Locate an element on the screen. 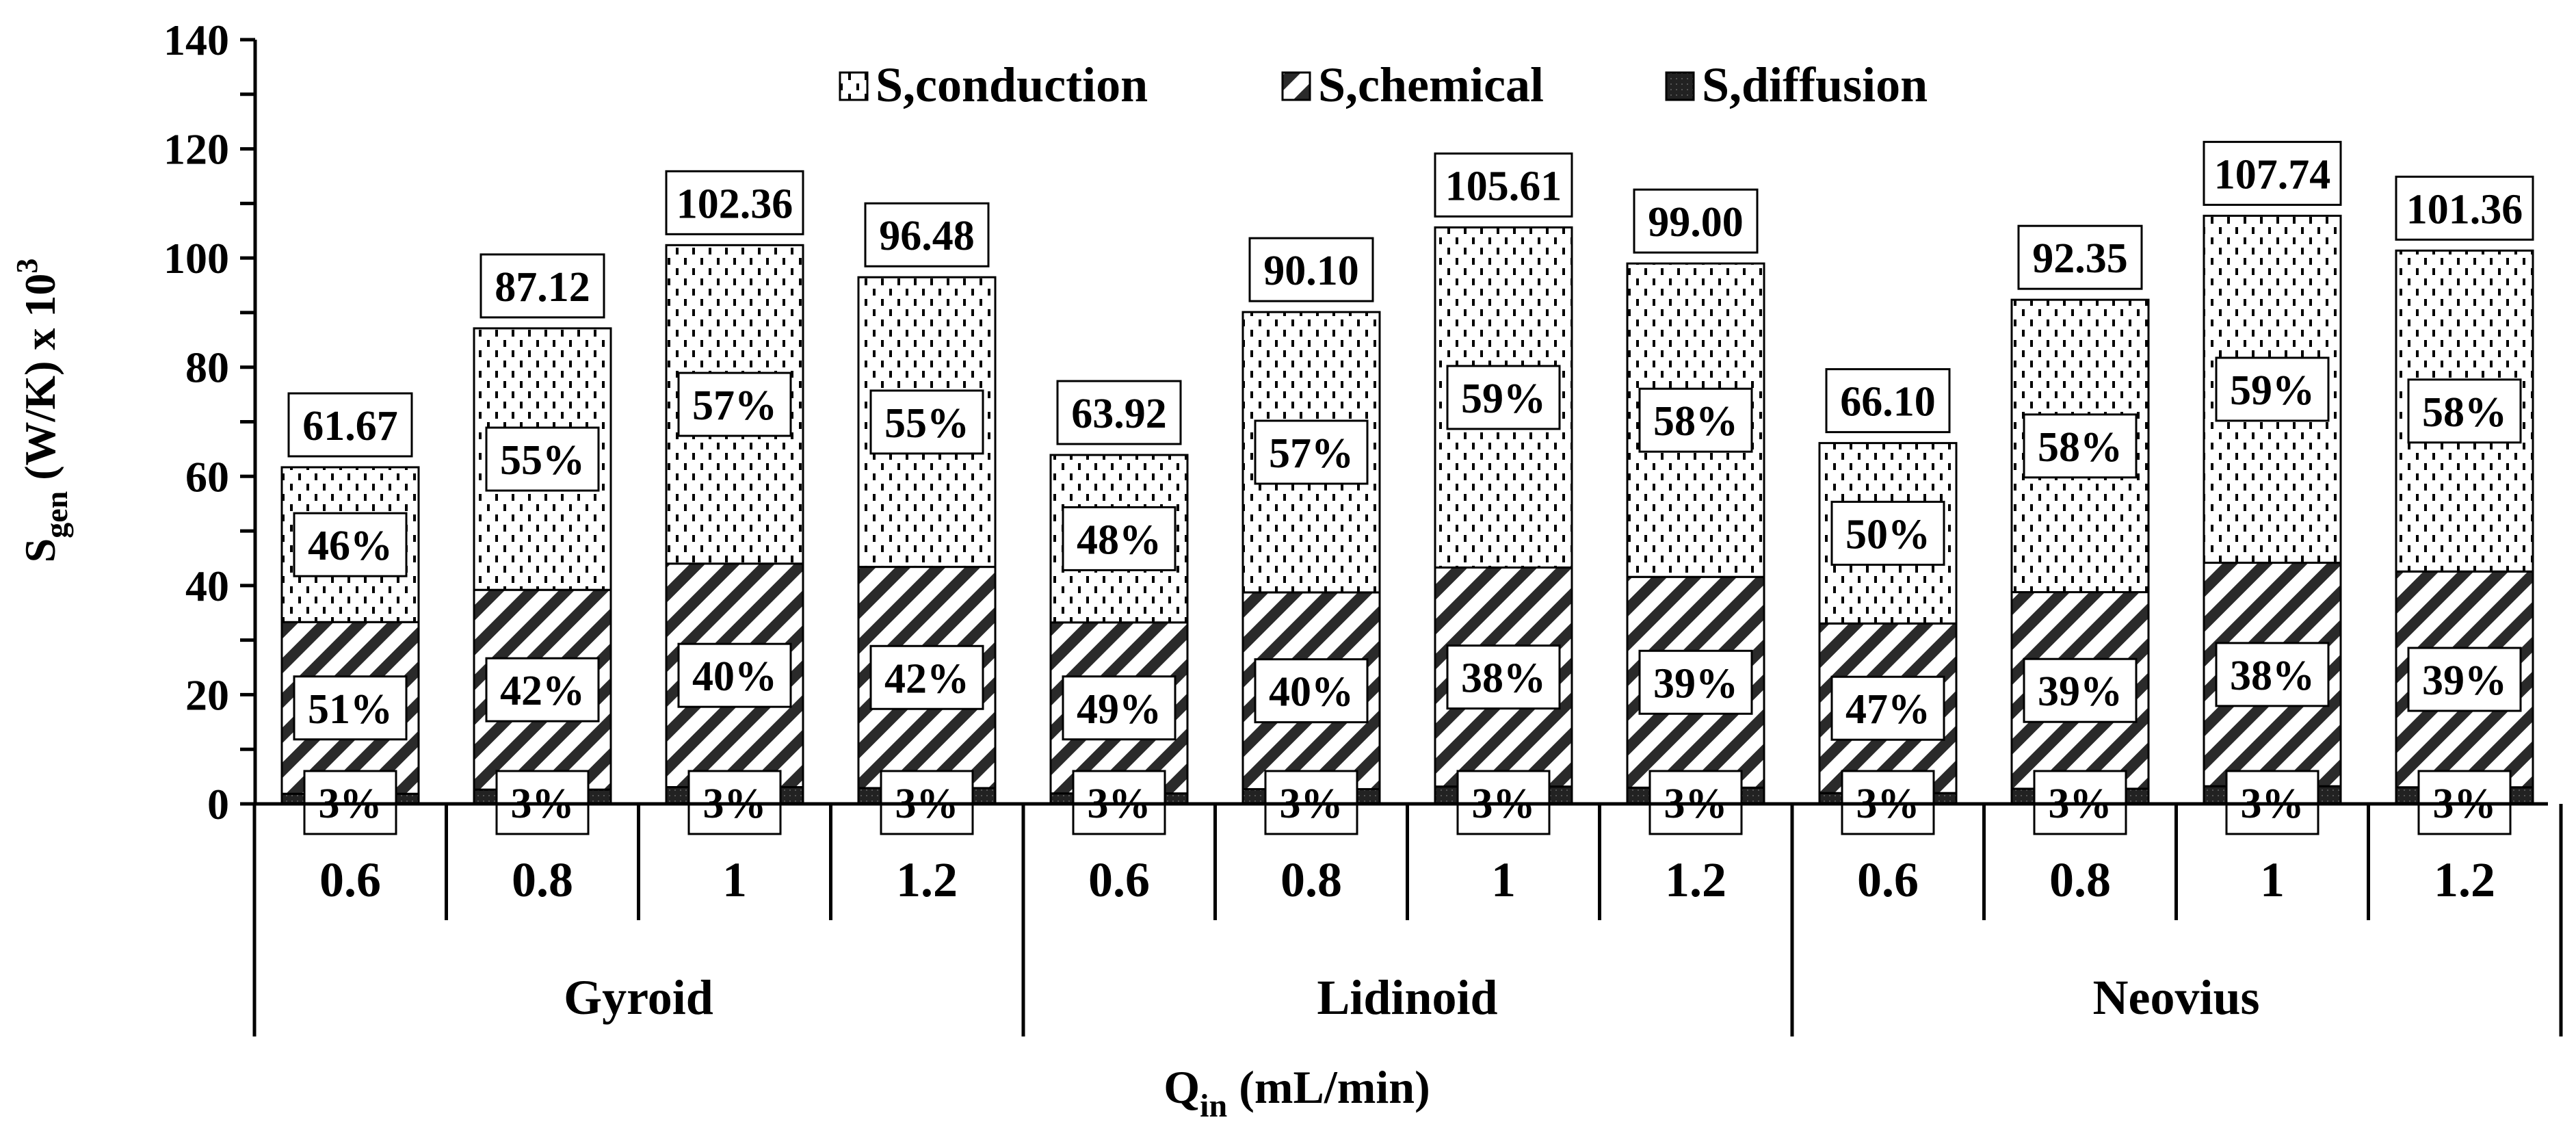 This screenshot has height=1135, width=2576. bar-total-label: 63.92 is located at coordinates (1119, 414).